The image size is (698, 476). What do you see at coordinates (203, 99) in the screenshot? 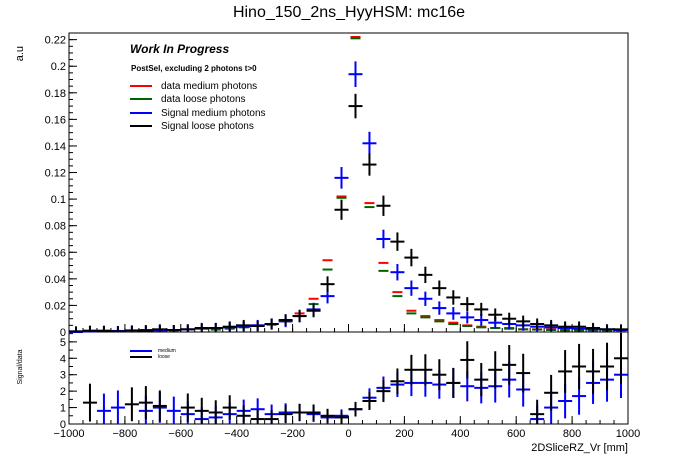
I see `legend-label-data-loose: data loose photons` at bounding box center [203, 99].